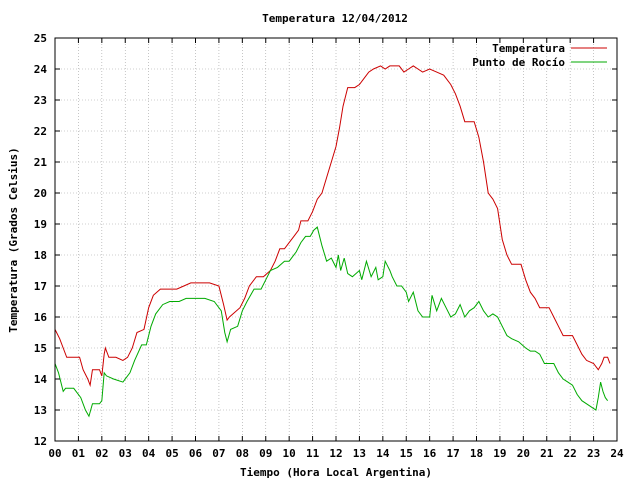  Describe the element at coordinates (41, 317) in the screenshot. I see `y-tick-label: 16` at that location.